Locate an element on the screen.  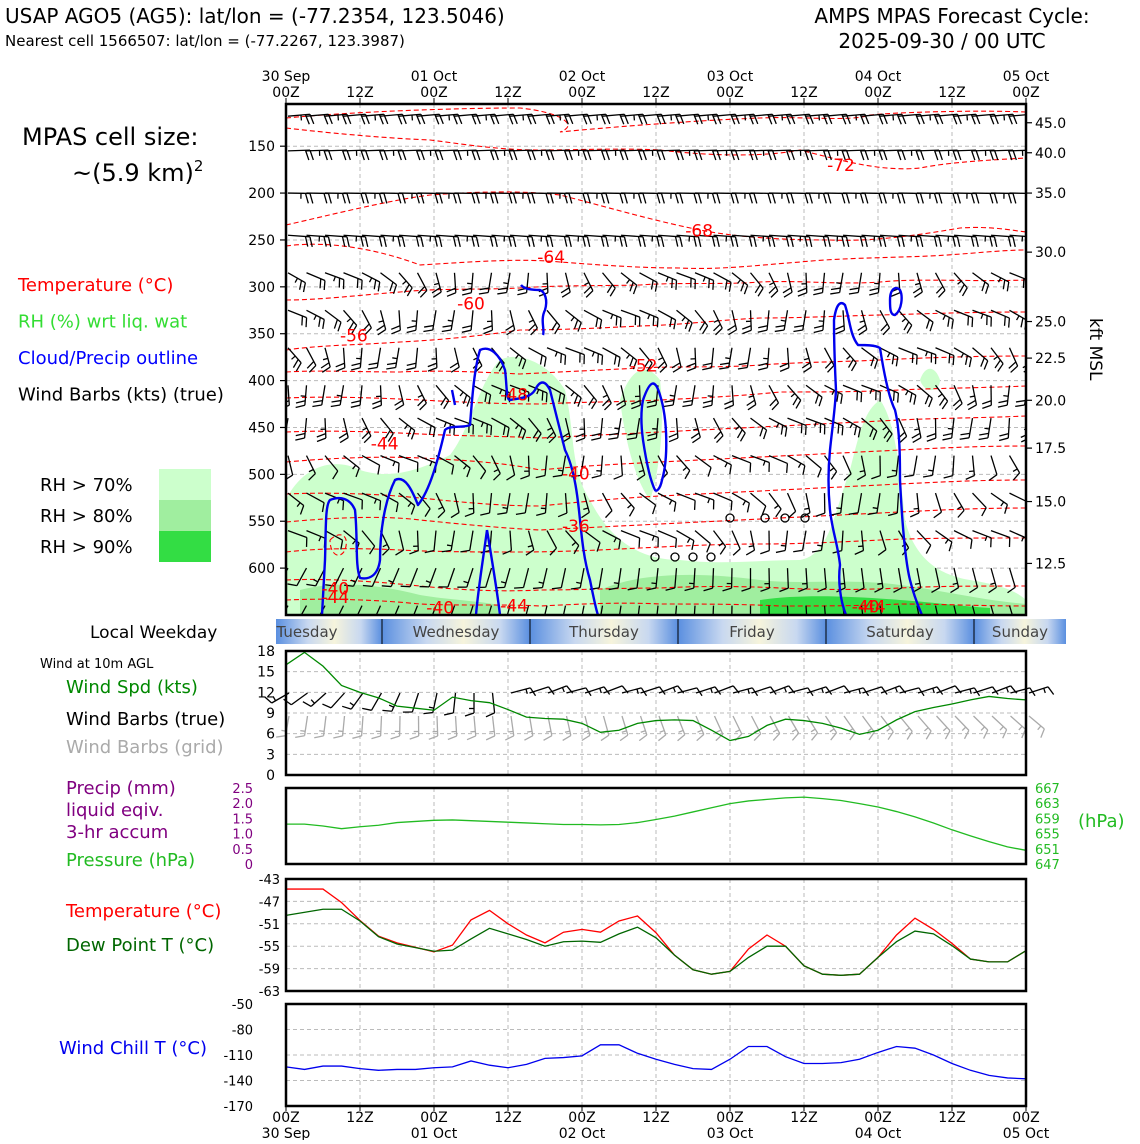
pressure-tick-label: 250 is located at coordinates (261, 241).